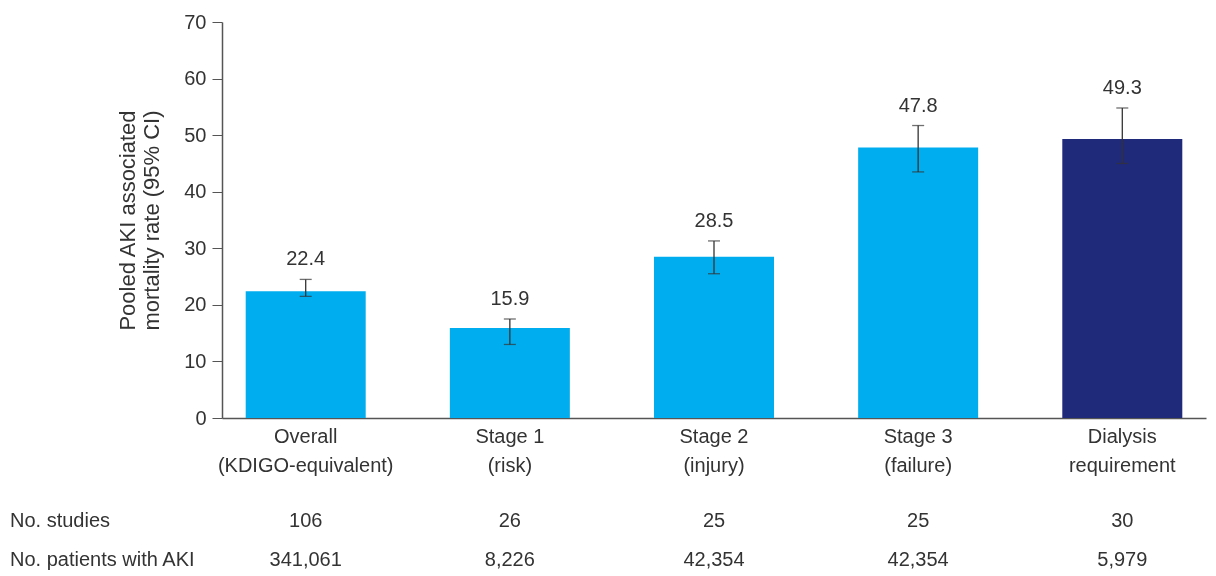 The image size is (1216, 576). I want to click on y-tick-label: 70, so click(195, 21).